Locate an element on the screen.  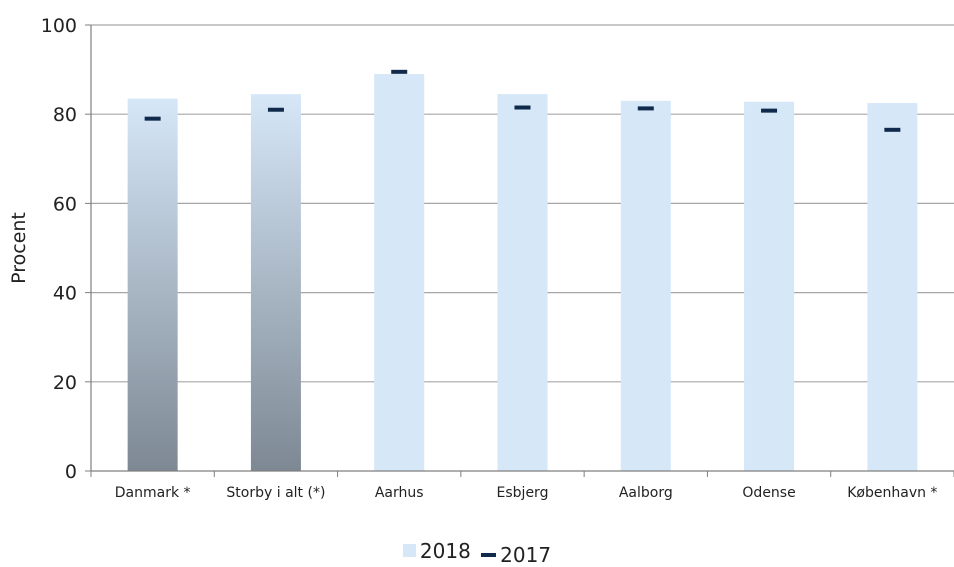
y-tick-label: 40 is located at coordinates (65, 294).